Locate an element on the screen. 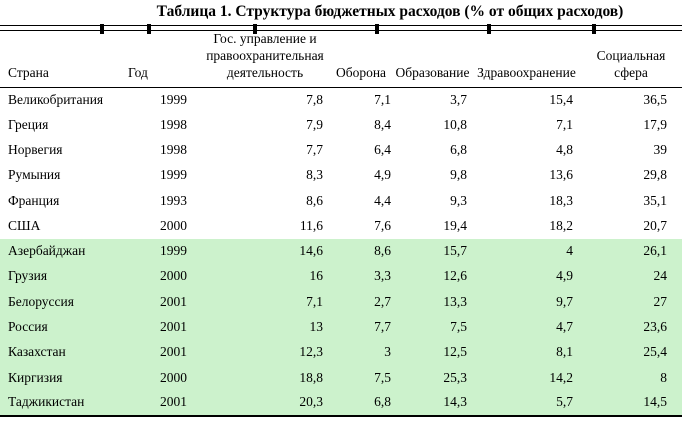 The image size is (682, 432). cell-education: 9,8 is located at coordinates (458, 175).